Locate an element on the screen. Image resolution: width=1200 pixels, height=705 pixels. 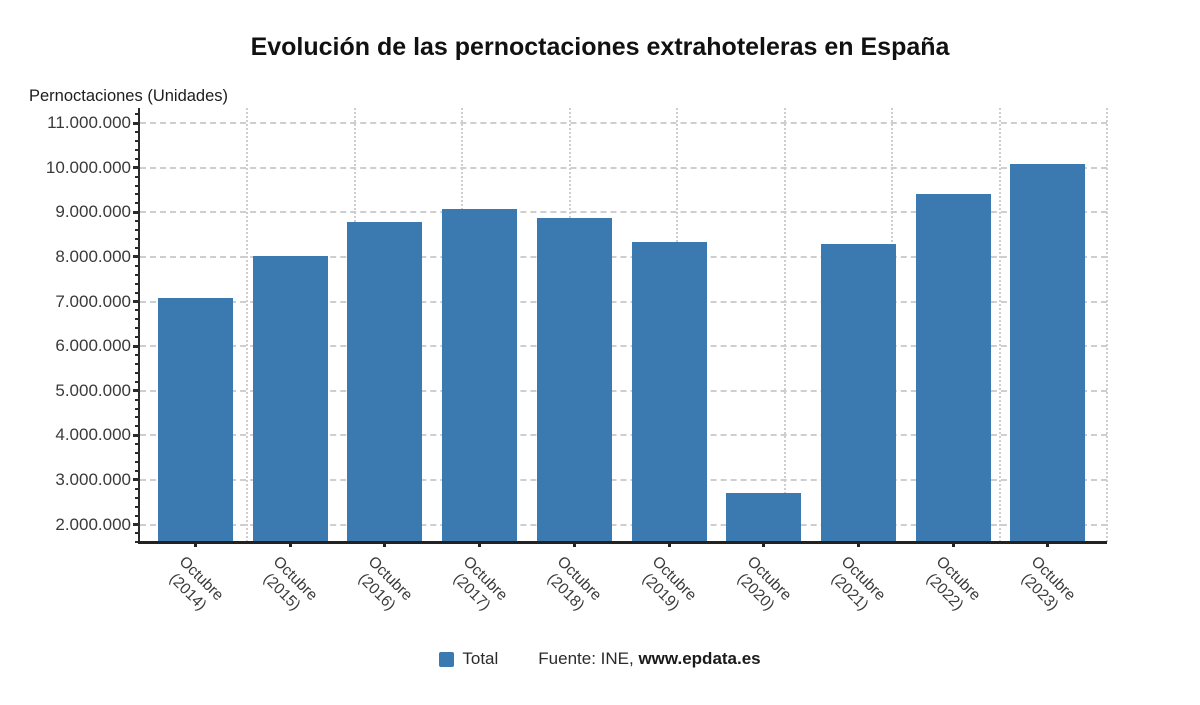
x-axis-tick-label: Octubre (2021) is located at coordinates (857, 585).